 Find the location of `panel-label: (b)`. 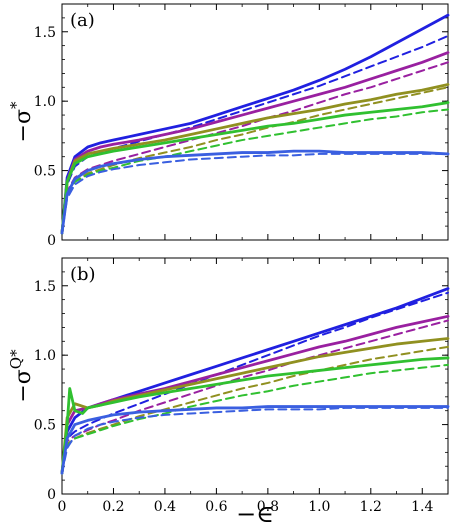

panel-label: (b) is located at coordinates (83, 274).